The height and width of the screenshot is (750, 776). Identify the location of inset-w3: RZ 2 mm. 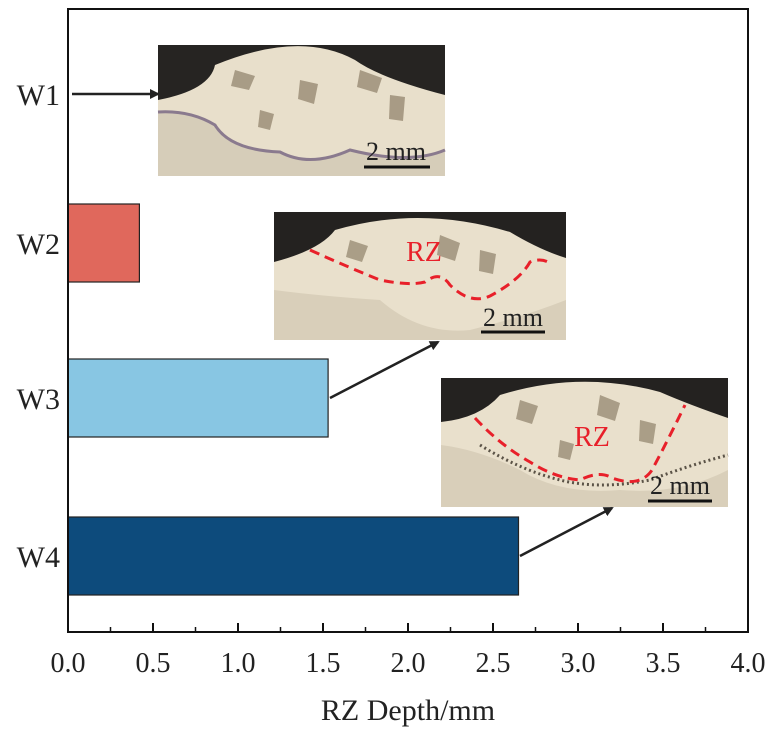
(420, 276).